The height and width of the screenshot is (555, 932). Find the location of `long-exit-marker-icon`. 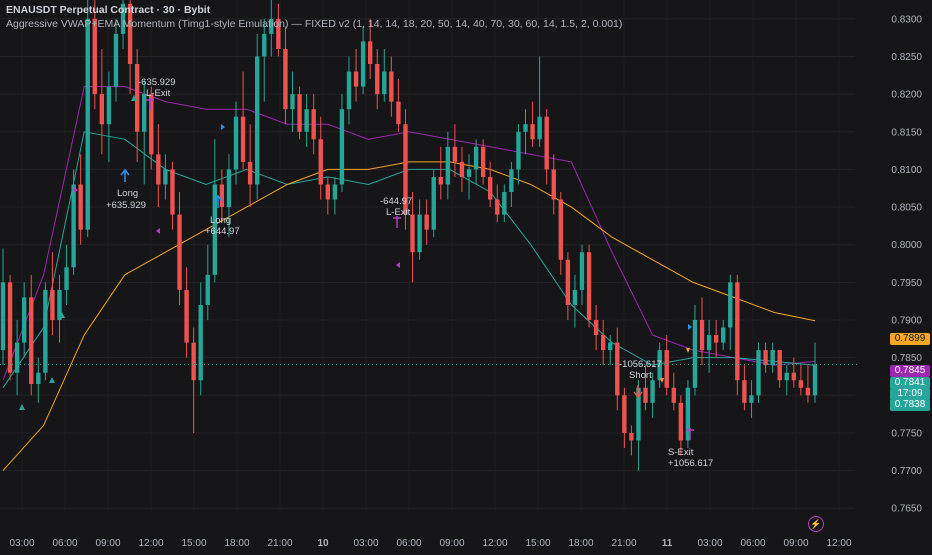

long-exit-marker-icon is located at coordinates (397, 222).